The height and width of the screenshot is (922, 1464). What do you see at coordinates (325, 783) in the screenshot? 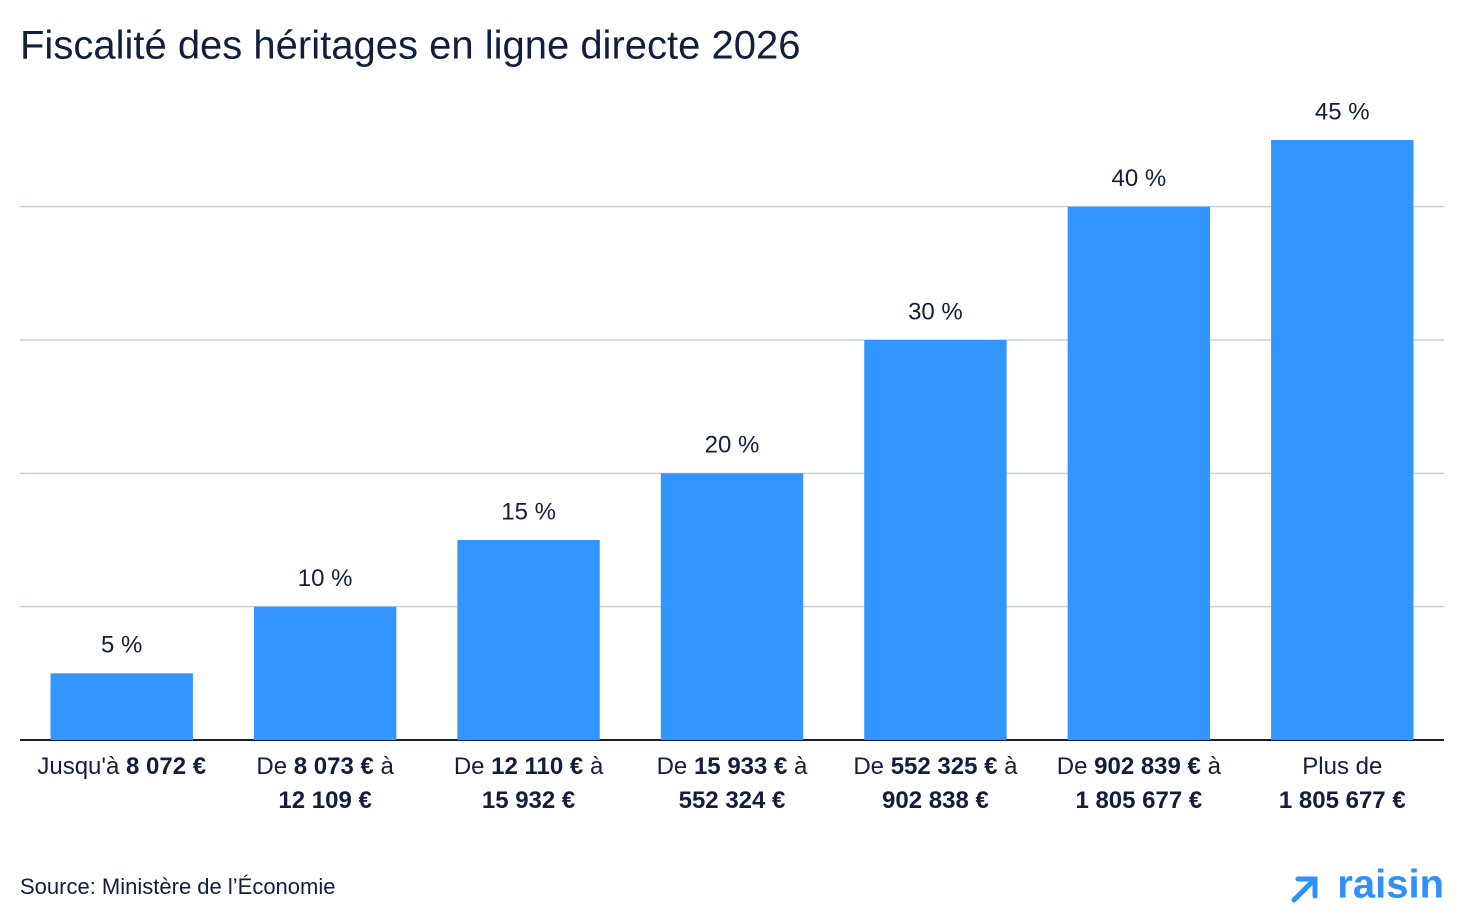
I see `x-tick-label: De 8 073 € à 12 109 €` at bounding box center [325, 783].